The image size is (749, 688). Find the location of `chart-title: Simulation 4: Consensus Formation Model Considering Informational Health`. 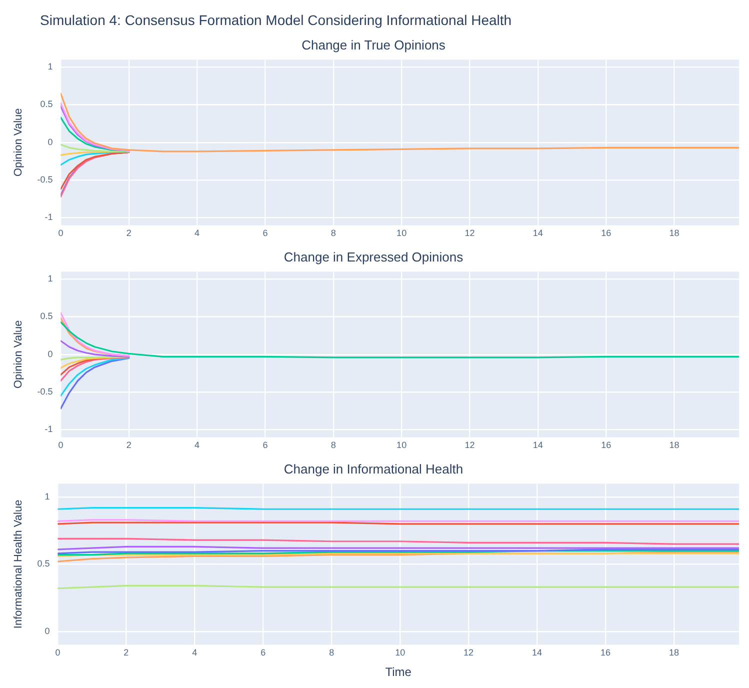

chart-title: Simulation 4: Consensus Formation Model Considering Informational Health is located at coordinates (276, 20).